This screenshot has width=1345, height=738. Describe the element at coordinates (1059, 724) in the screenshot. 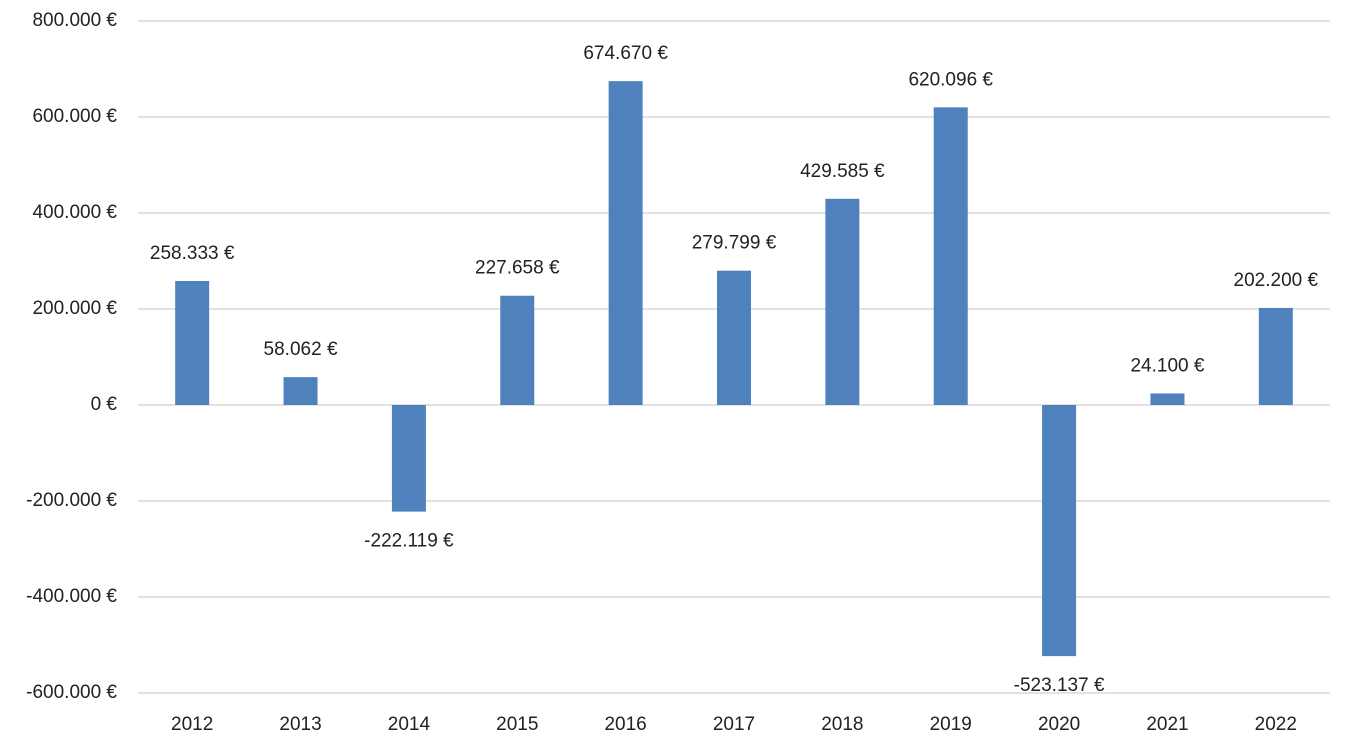

I see `x-tick-label: 2020` at that location.